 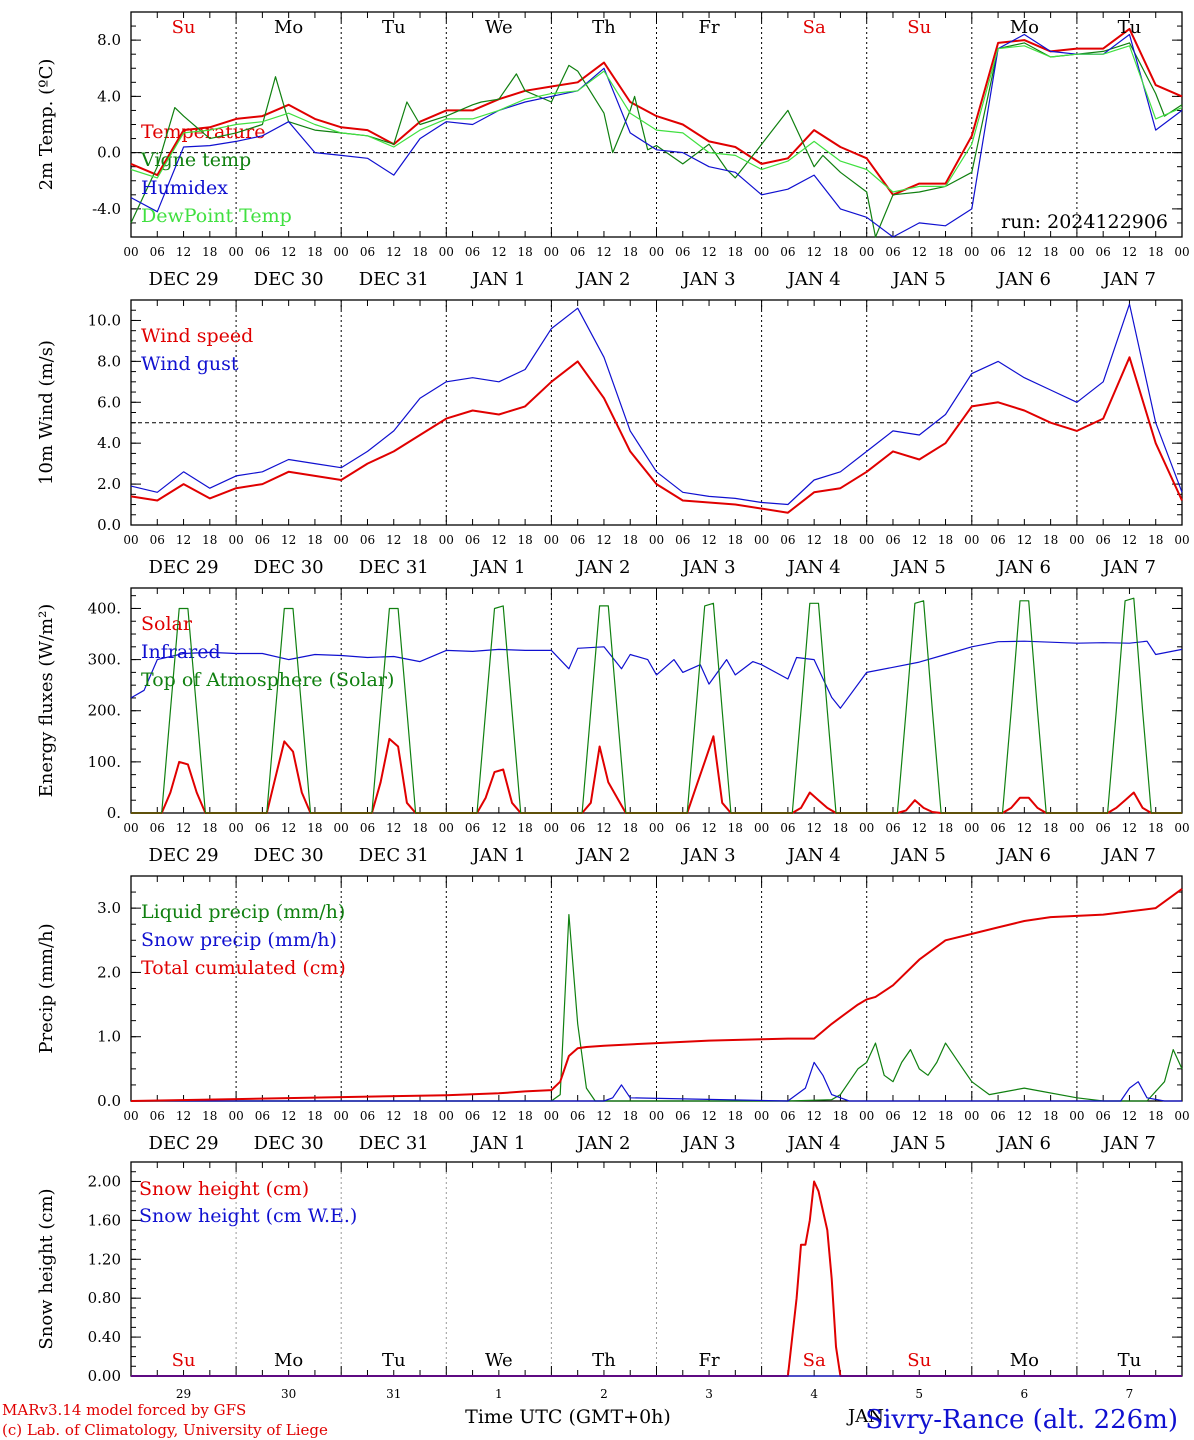 What do you see at coordinates (709, 1360) in the screenshot?
I see `day-of-week-label: Fr` at bounding box center [709, 1360].